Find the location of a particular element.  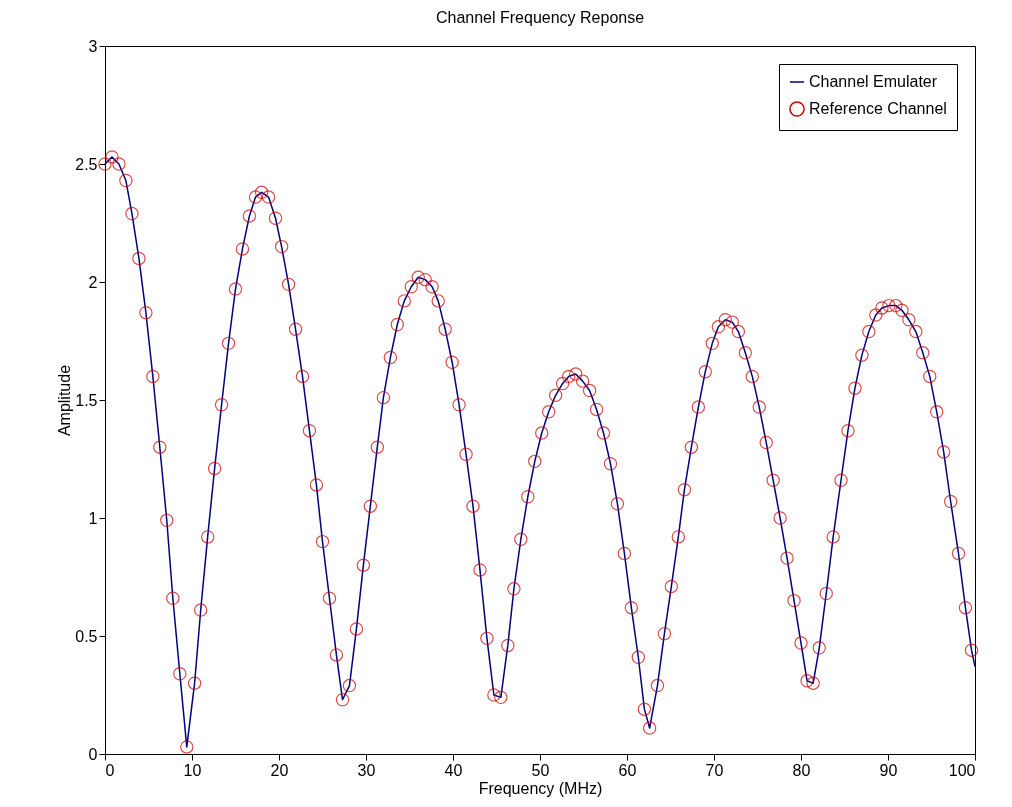

x-tick-label: 90 is located at coordinates (888, 770).